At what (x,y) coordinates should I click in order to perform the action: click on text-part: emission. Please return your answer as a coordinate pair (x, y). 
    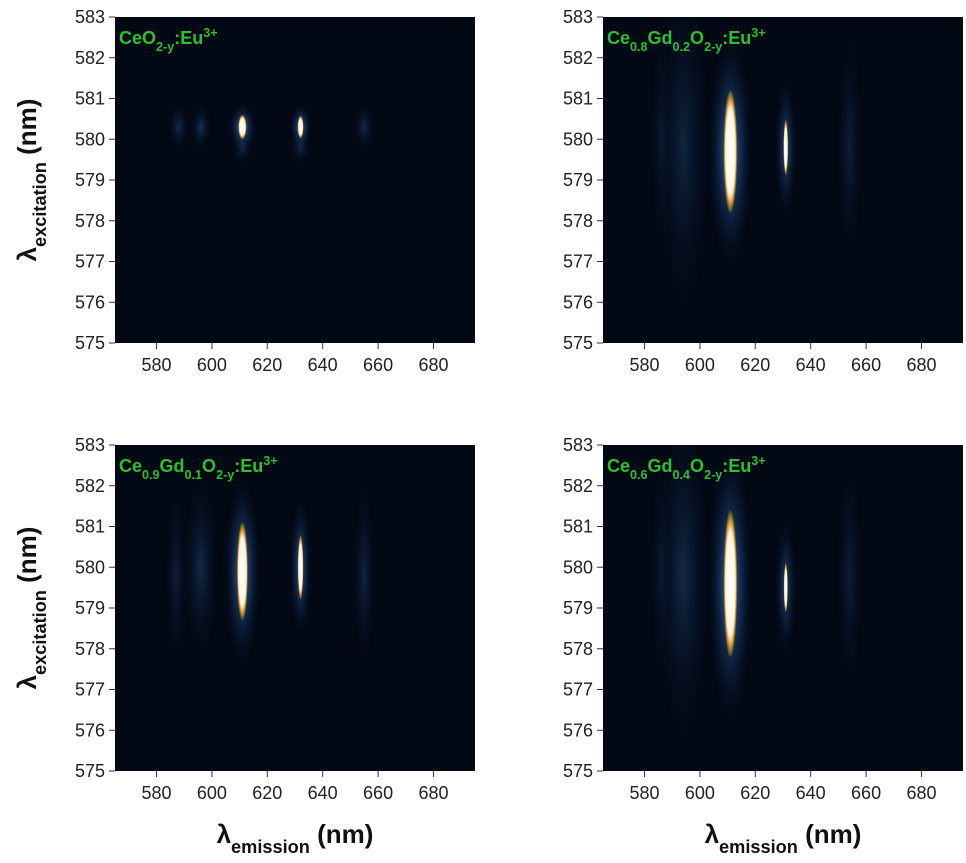
    Looking at the image, I should click on (758, 847).